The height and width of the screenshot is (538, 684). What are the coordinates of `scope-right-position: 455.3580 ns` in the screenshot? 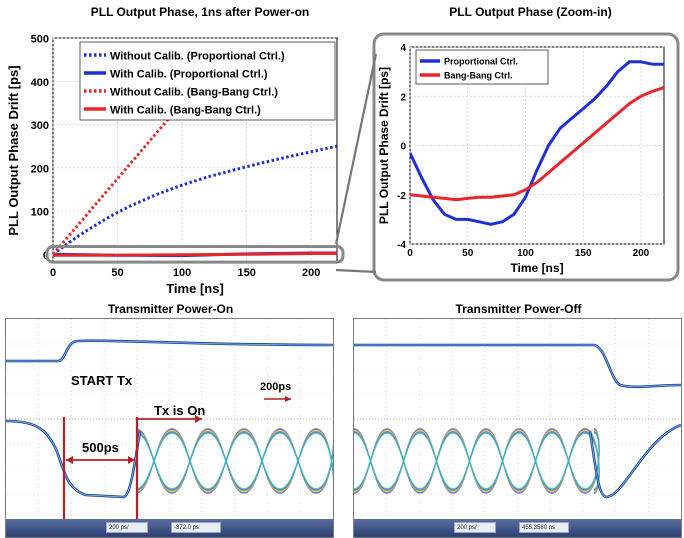 It's located at (544, 527).